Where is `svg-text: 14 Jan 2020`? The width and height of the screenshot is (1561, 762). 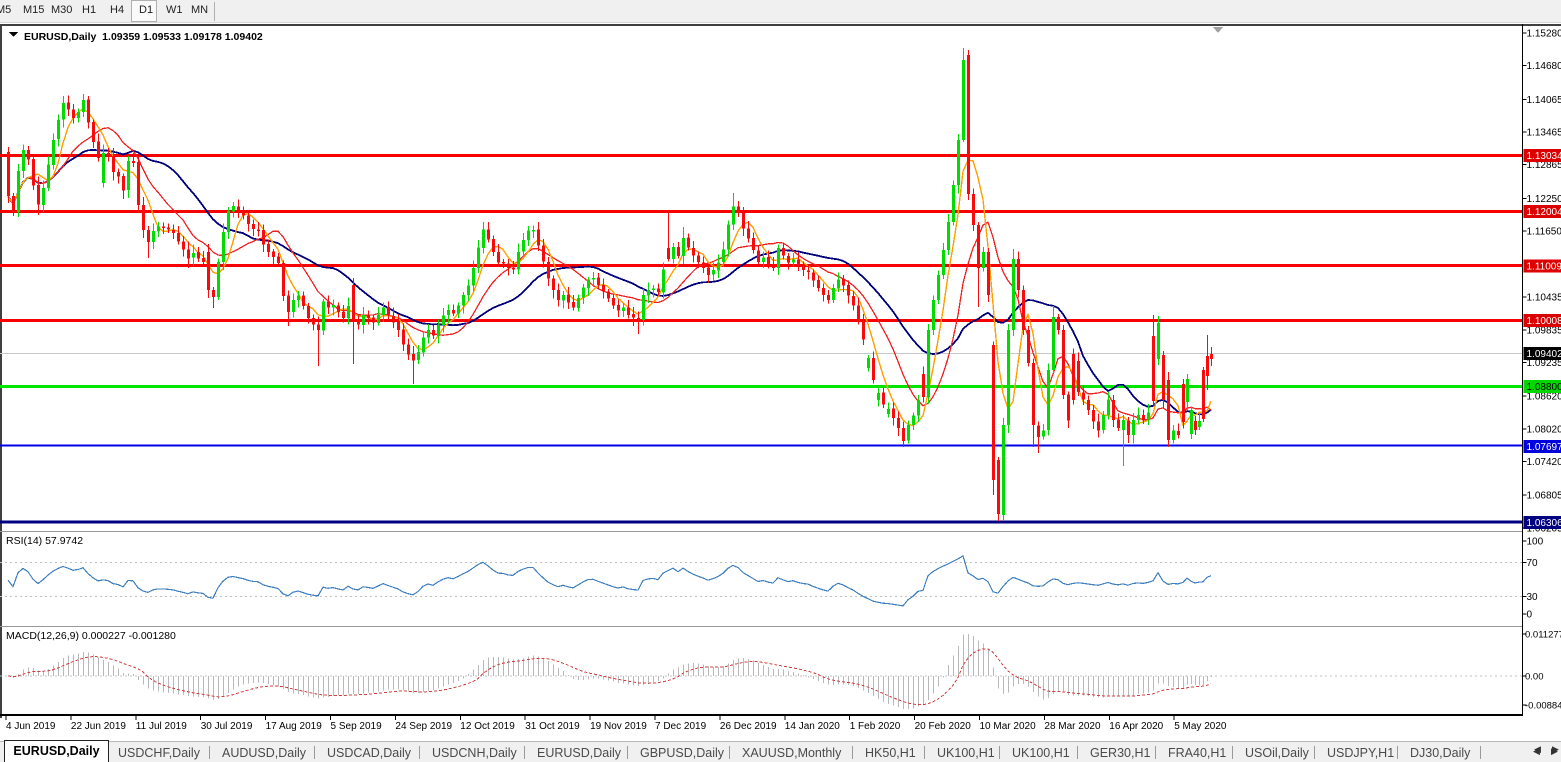 svg-text: 14 Jan 2020 is located at coordinates (812, 726).